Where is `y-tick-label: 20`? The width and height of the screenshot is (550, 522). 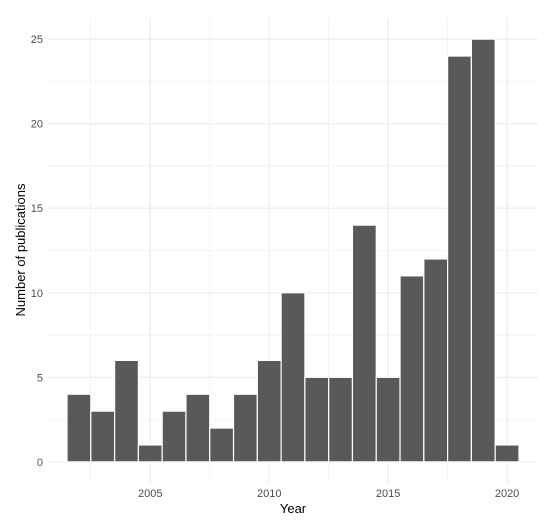 y-tick-label: 20 is located at coordinates (37, 125).